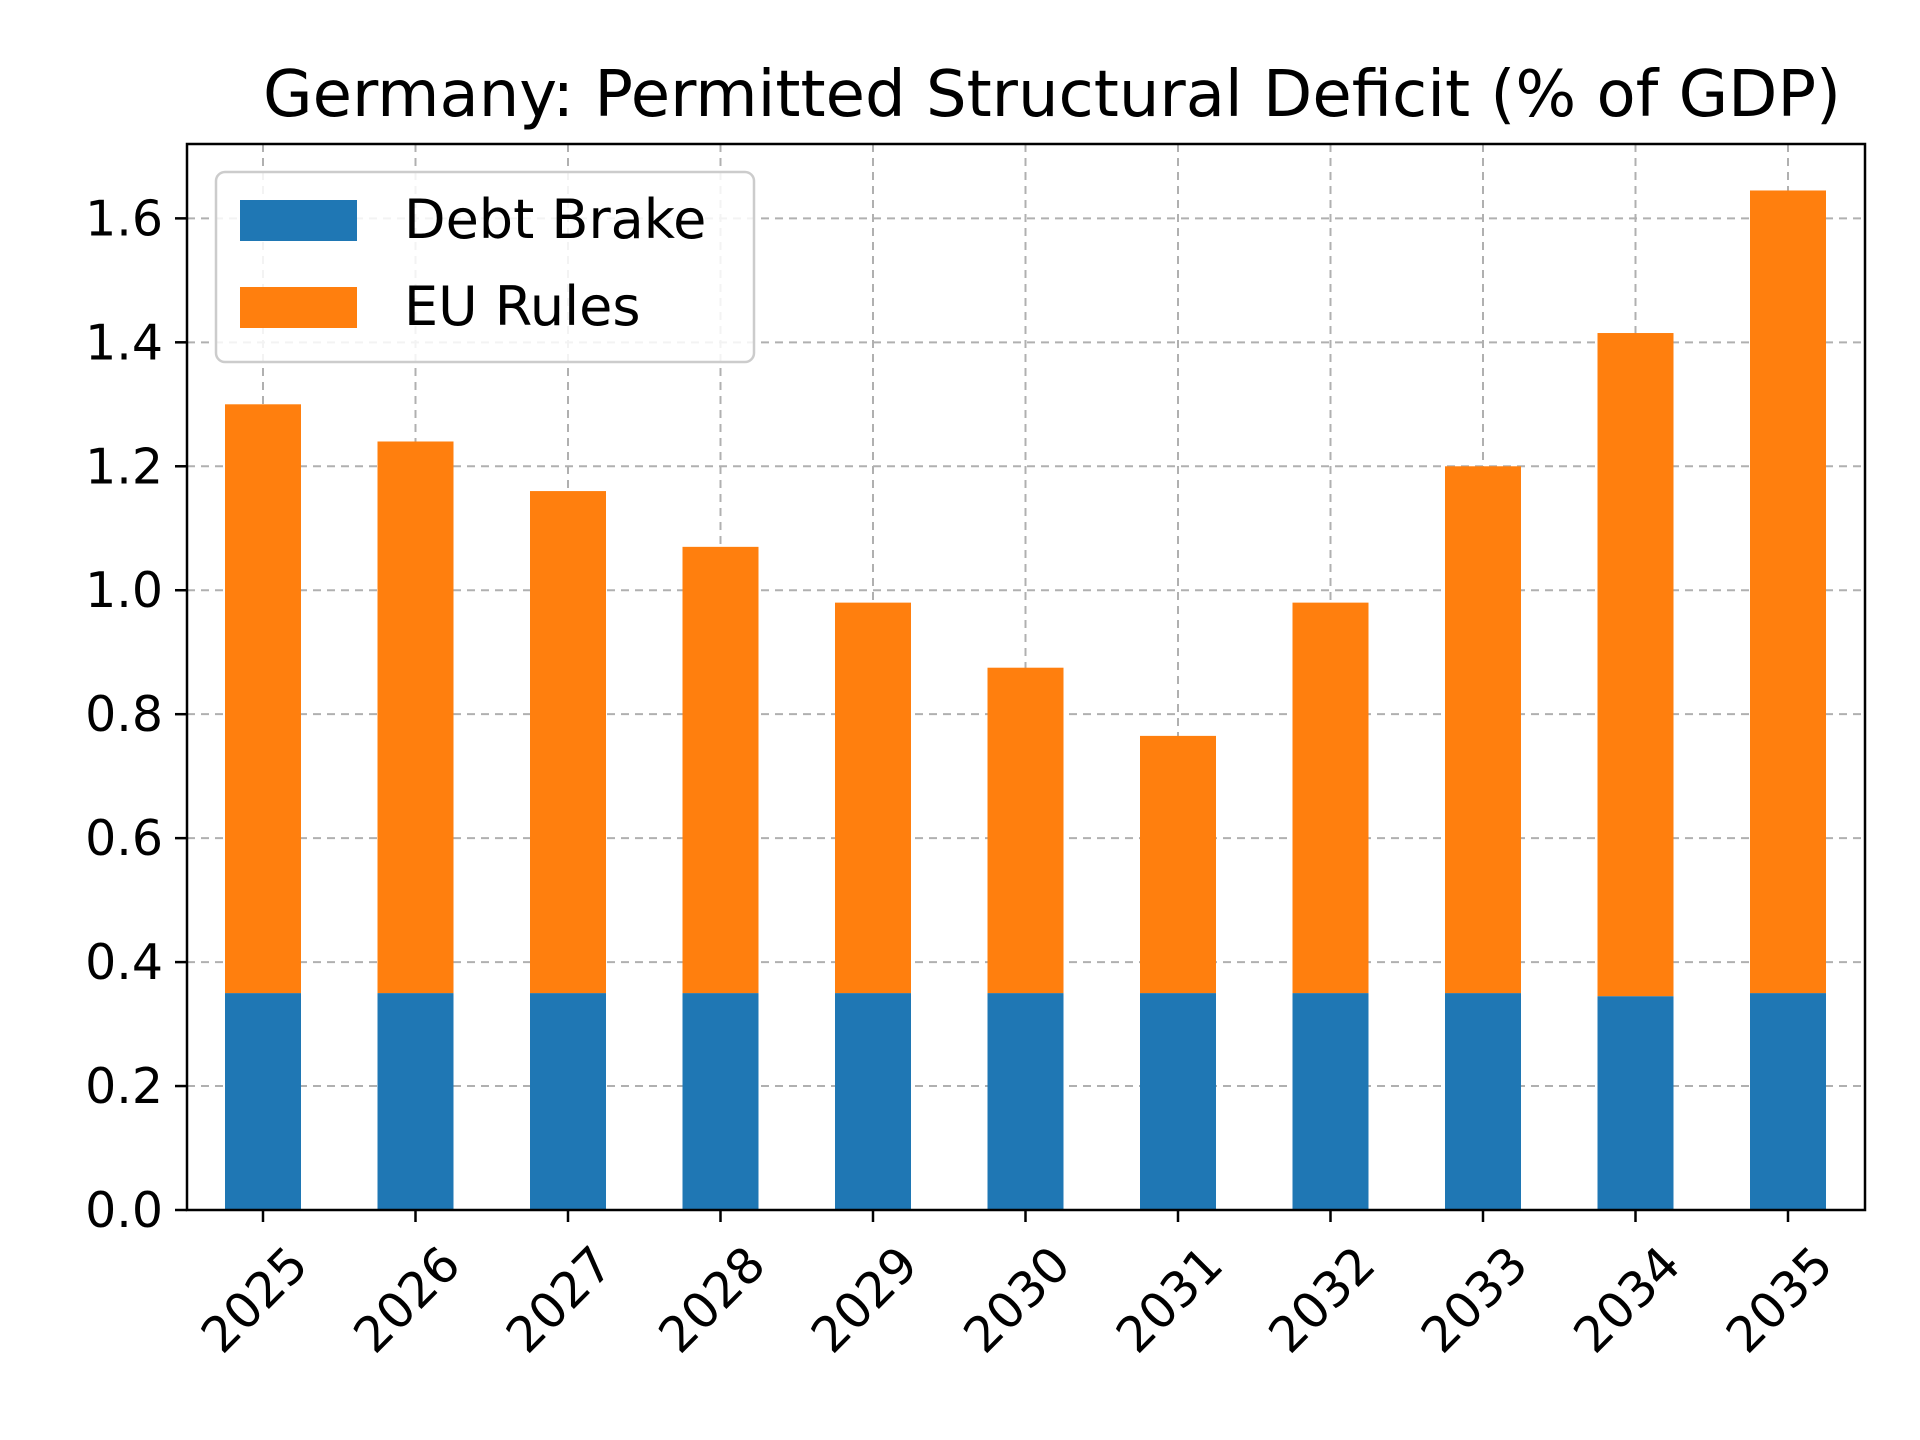 The width and height of the screenshot is (1920, 1440). Describe the element at coordinates (1483, 1101) in the screenshot. I see `bar-debt-brake-2033` at that location.